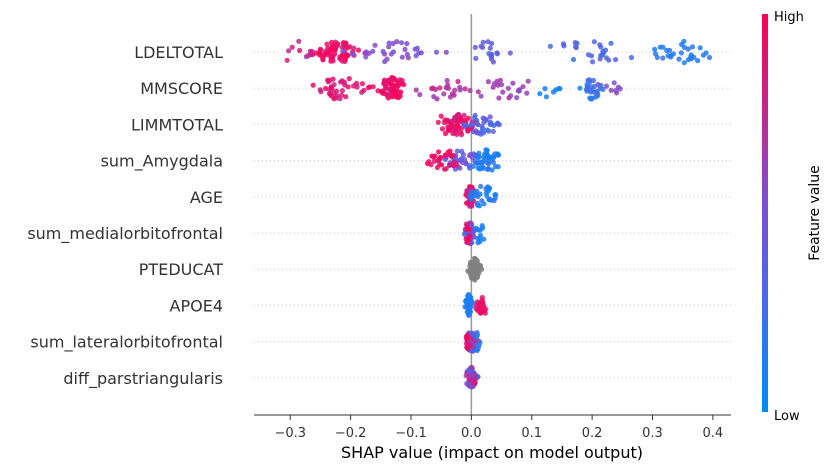 The height and width of the screenshot is (471, 831). Describe the element at coordinates (492, 452) in the screenshot. I see `x-axis-title: SHAP value (impact on model output)` at that location.